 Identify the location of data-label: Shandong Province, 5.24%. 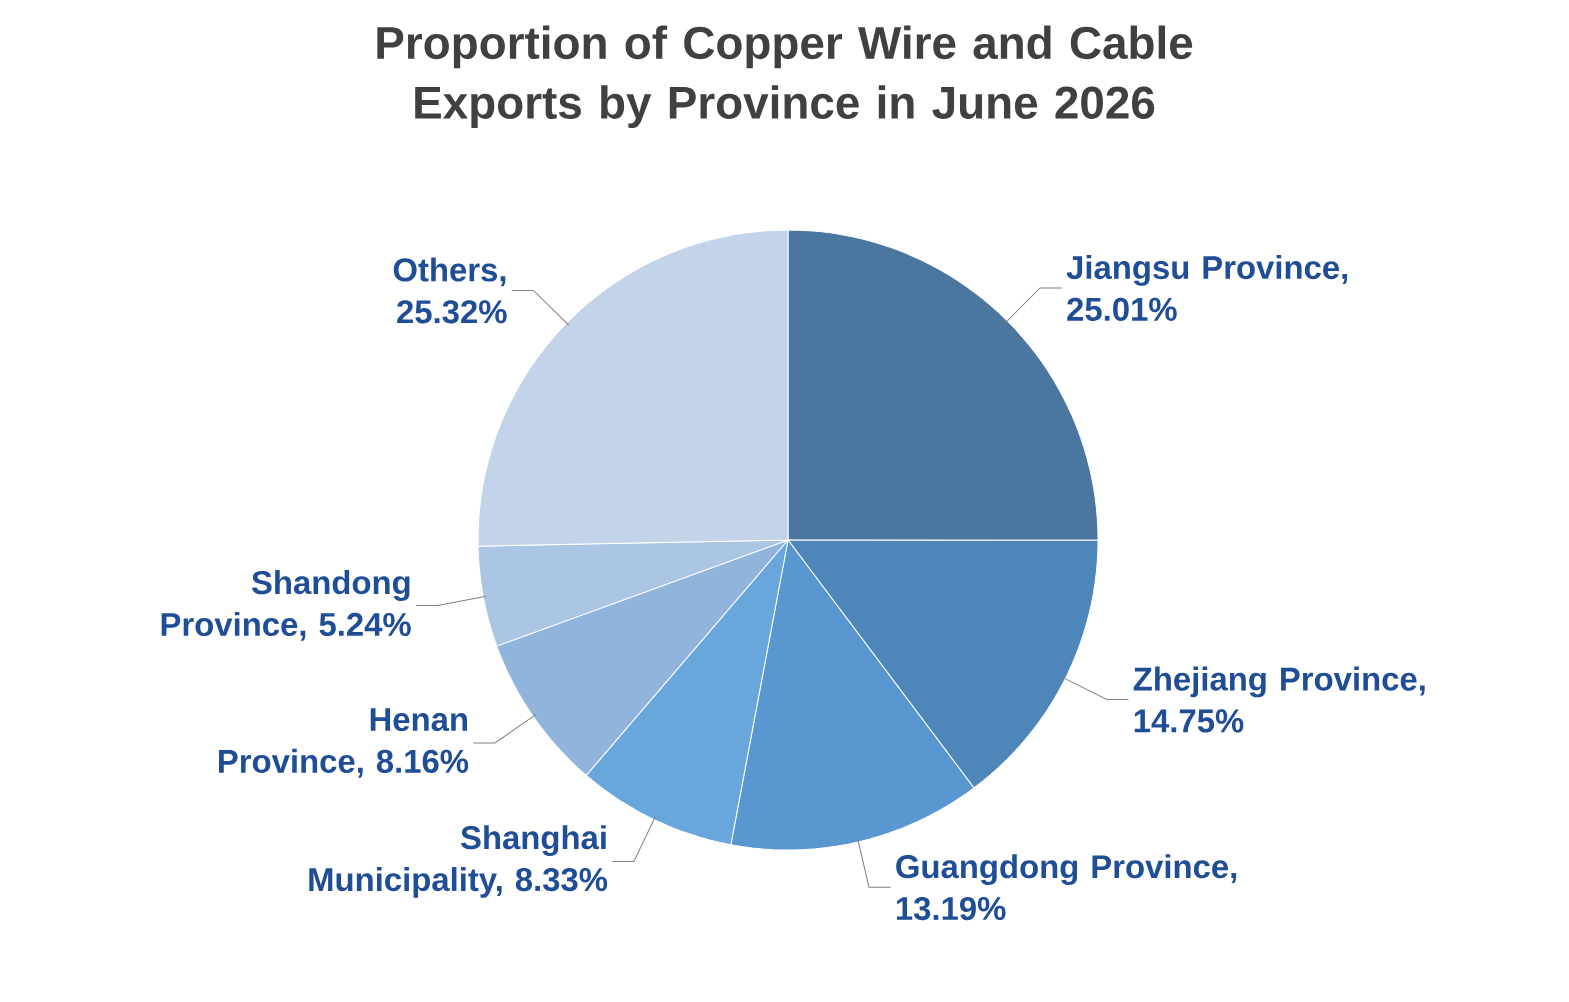
(286, 605).